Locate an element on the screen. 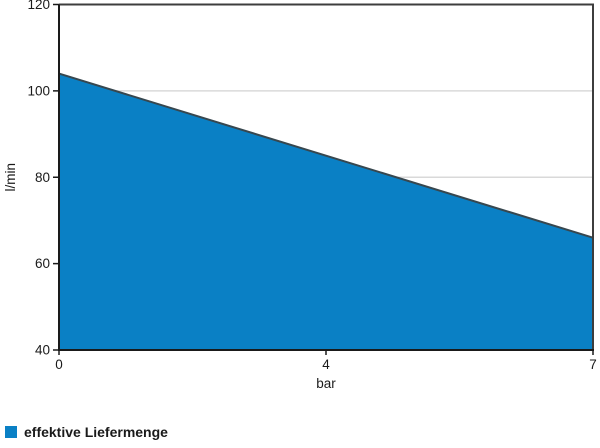 The image size is (600, 448). legend-label: effektive Liefermenge is located at coordinates (96, 432).